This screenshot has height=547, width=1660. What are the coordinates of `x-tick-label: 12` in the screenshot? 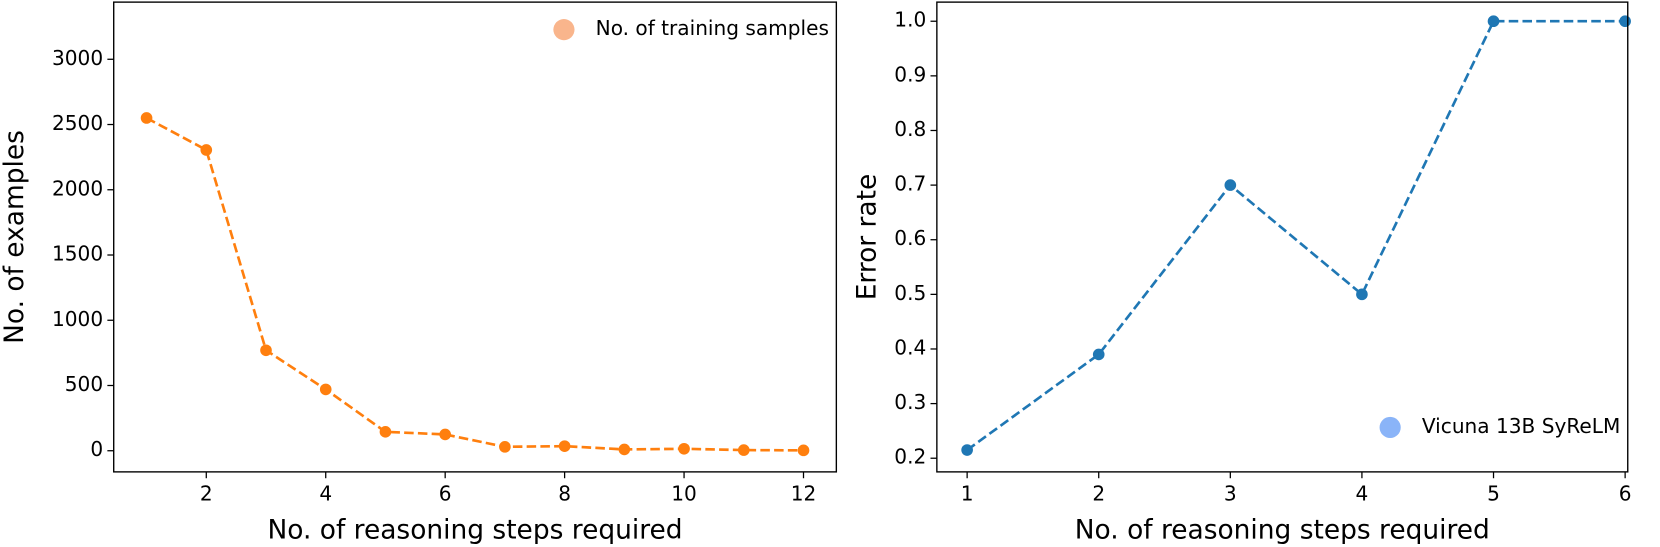 It's located at (804, 494).